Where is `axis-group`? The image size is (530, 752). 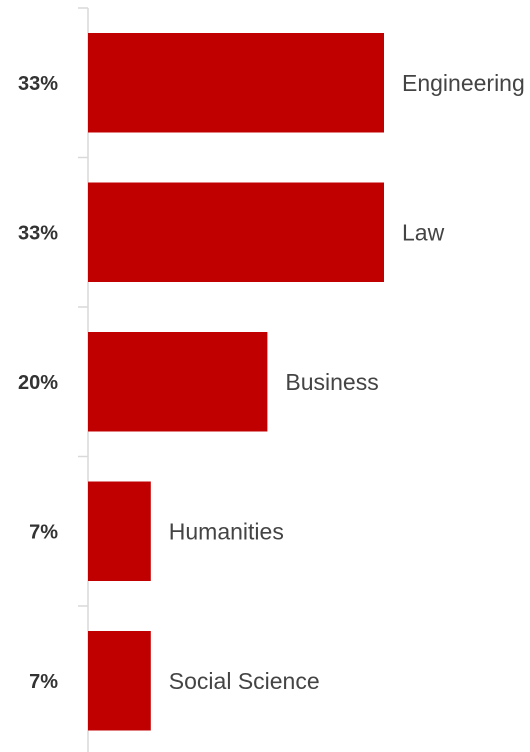 axis-group is located at coordinates (83, 379).